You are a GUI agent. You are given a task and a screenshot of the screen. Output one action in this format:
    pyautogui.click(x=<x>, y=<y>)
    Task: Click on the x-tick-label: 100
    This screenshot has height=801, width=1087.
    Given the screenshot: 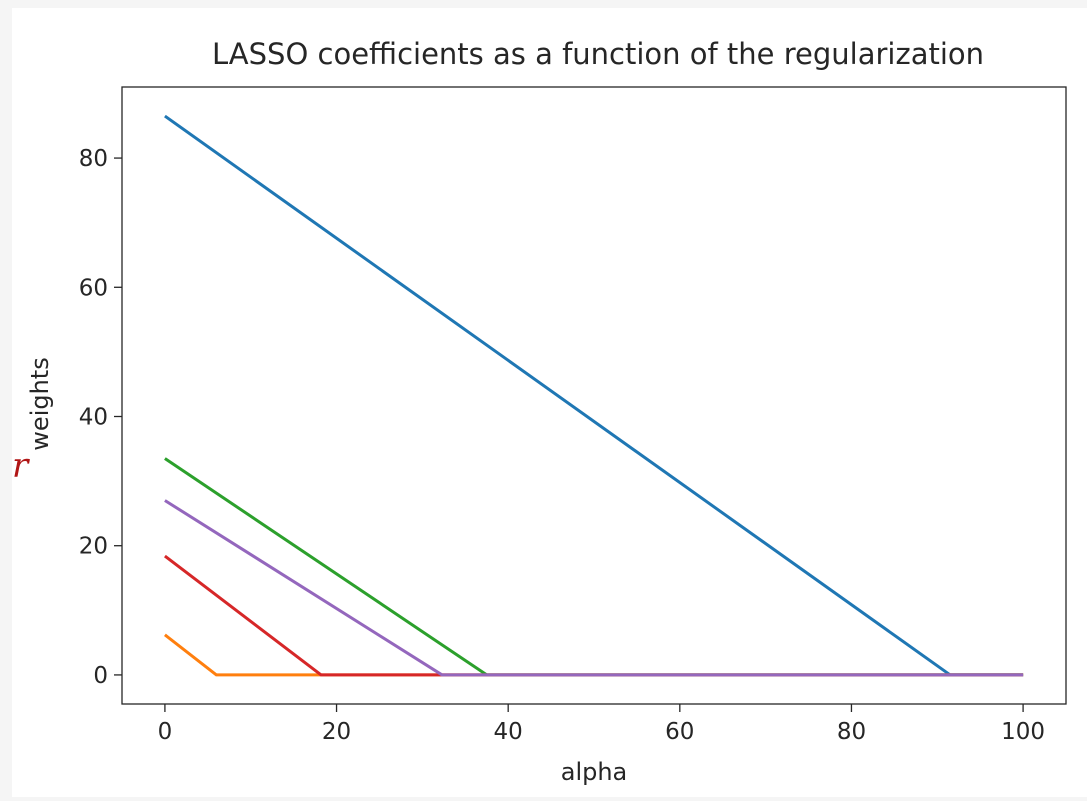 What is the action you would take?
    pyautogui.click(x=1023, y=732)
    